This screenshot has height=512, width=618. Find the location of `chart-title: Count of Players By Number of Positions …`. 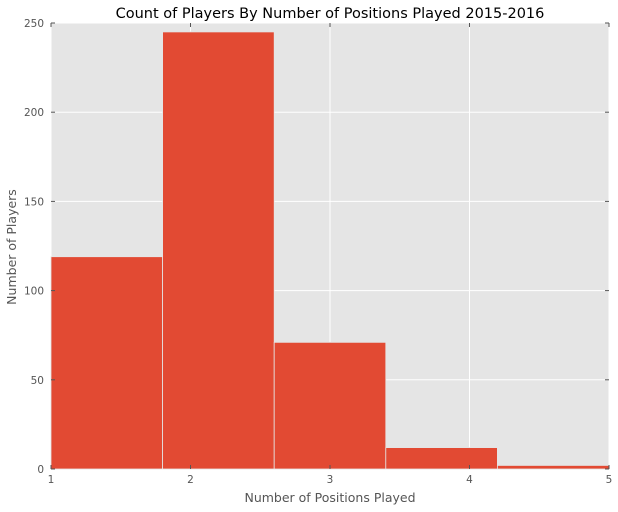

chart-title: Count of Players By Number of Positions … is located at coordinates (330, 14).